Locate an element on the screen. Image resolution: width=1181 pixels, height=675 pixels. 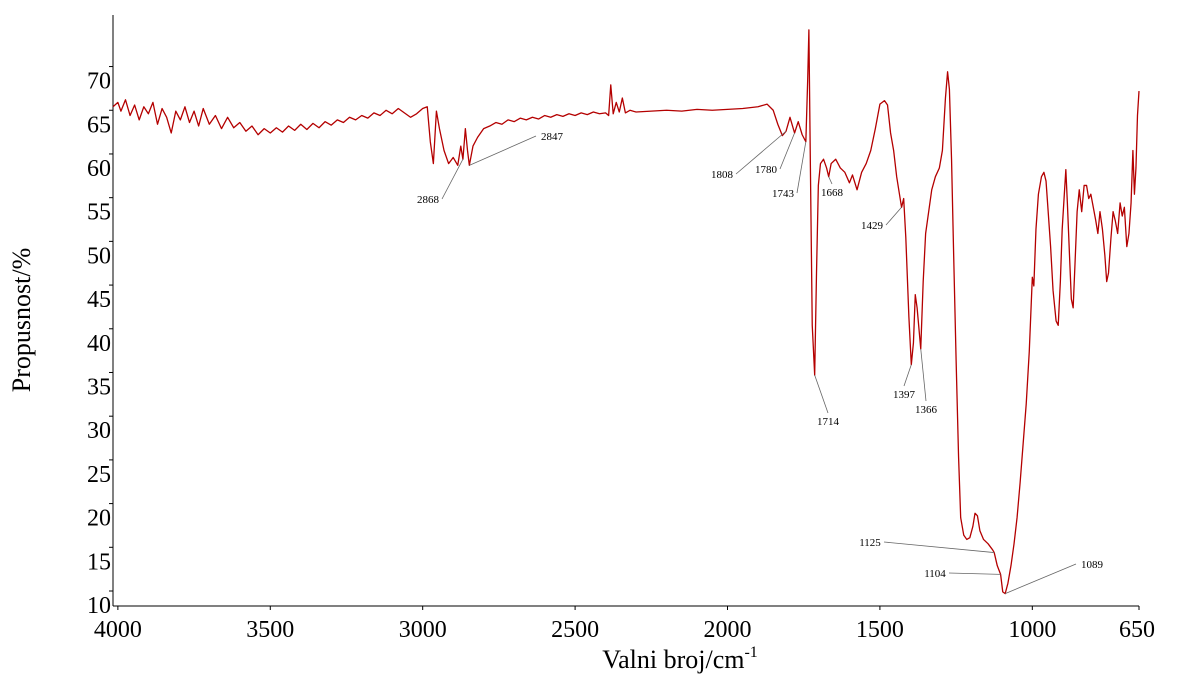
annotation-label: 1125 is located at coordinates (870, 543).